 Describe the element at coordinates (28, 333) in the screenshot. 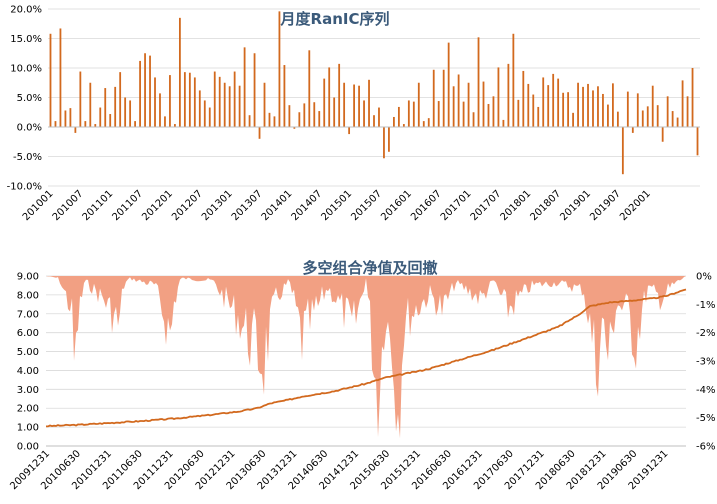

I see `chart2-left-y-tick-label: 6.00` at that location.